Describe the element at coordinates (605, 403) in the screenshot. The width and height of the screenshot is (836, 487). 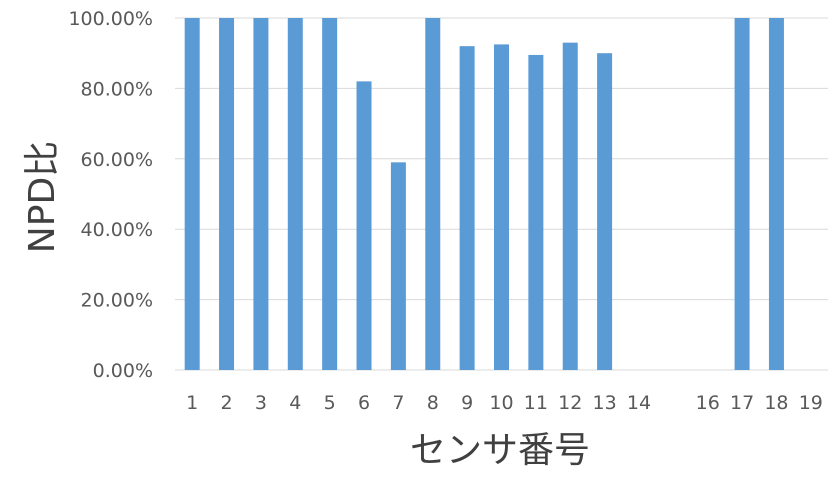
I see `x-tick-label: 13` at that location.